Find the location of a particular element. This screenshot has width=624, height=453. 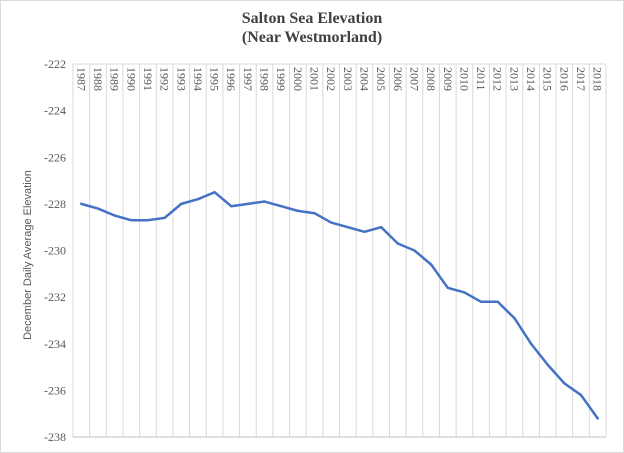

chart-subtitle: (Near Westmorland) is located at coordinates (312, 37).